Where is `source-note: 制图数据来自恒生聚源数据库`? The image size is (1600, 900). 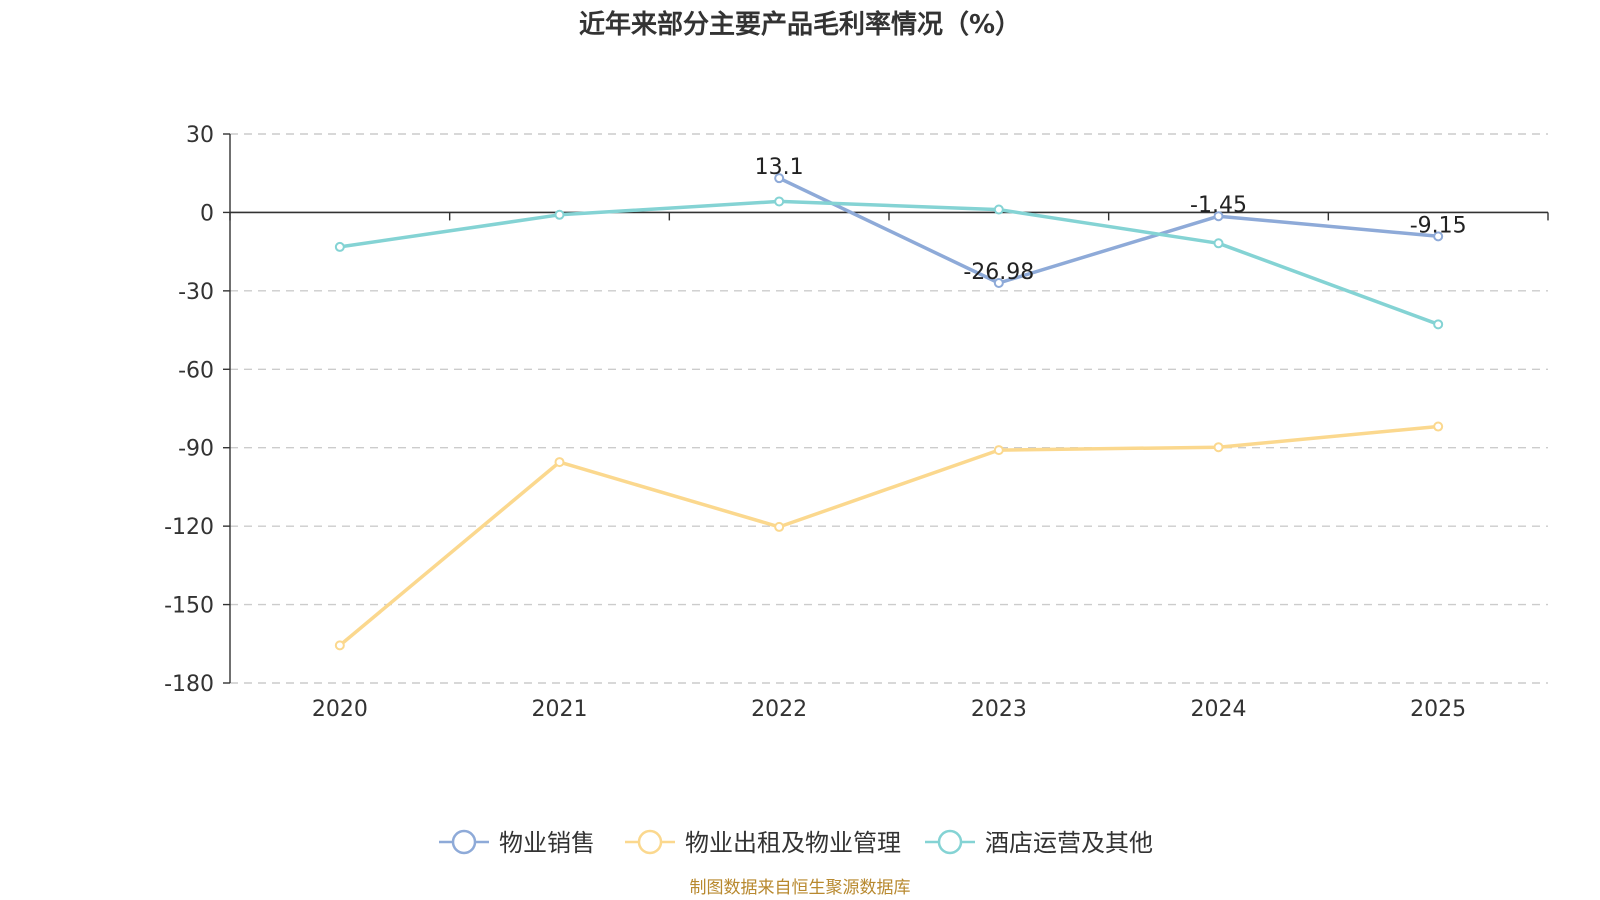 source-note: 制图数据来自恒生聚源数据库 is located at coordinates (800, 888).